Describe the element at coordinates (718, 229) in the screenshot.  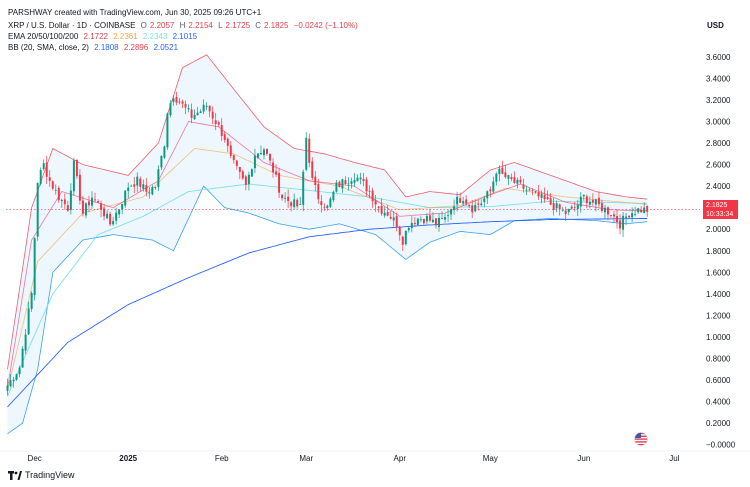
I see `price-tick-label: 2.0000` at that location.